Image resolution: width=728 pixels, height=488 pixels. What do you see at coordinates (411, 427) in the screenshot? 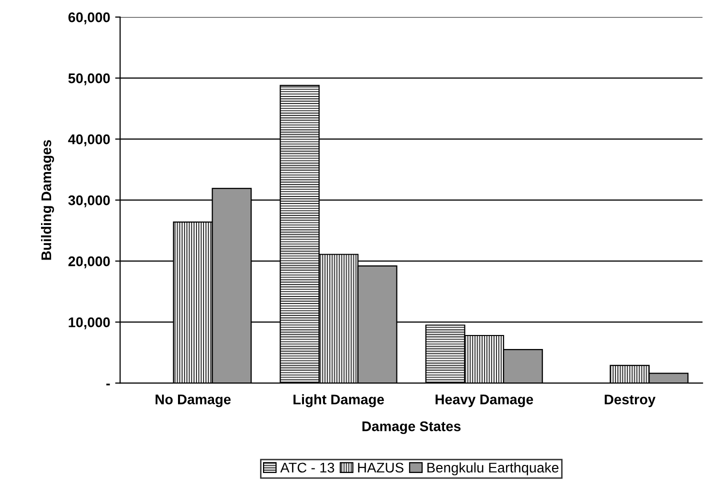
I see `x-axis-title: Damage States` at bounding box center [411, 427].